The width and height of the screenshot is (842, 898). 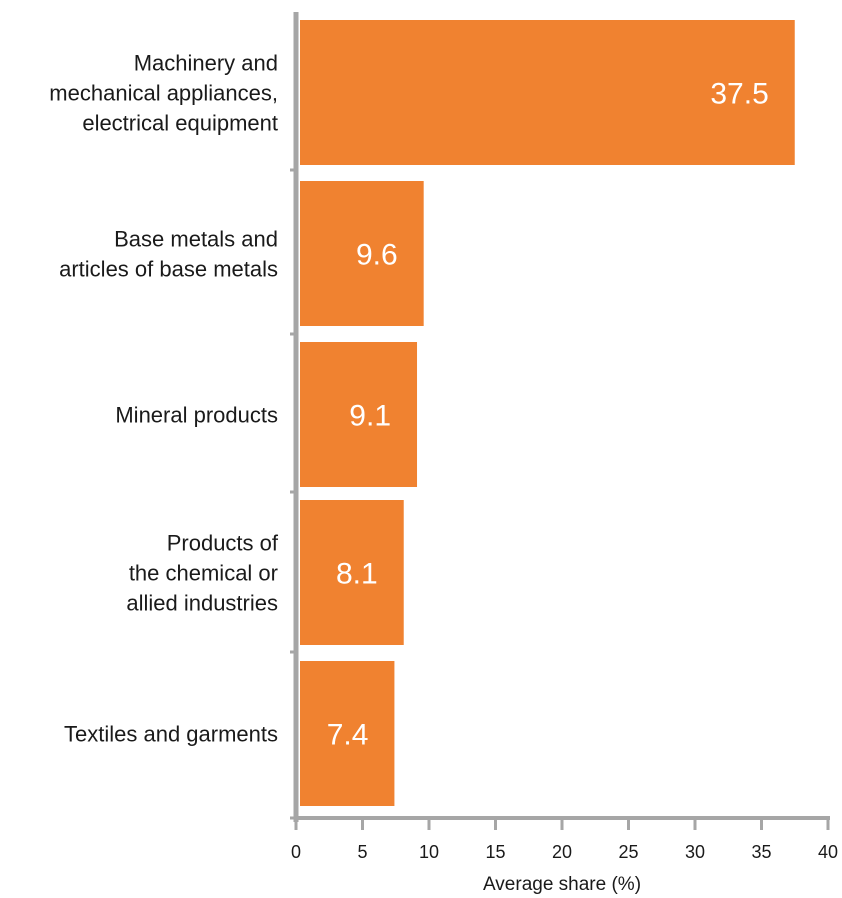 I want to click on x-tick-label-4: 20, so click(x=562, y=852).